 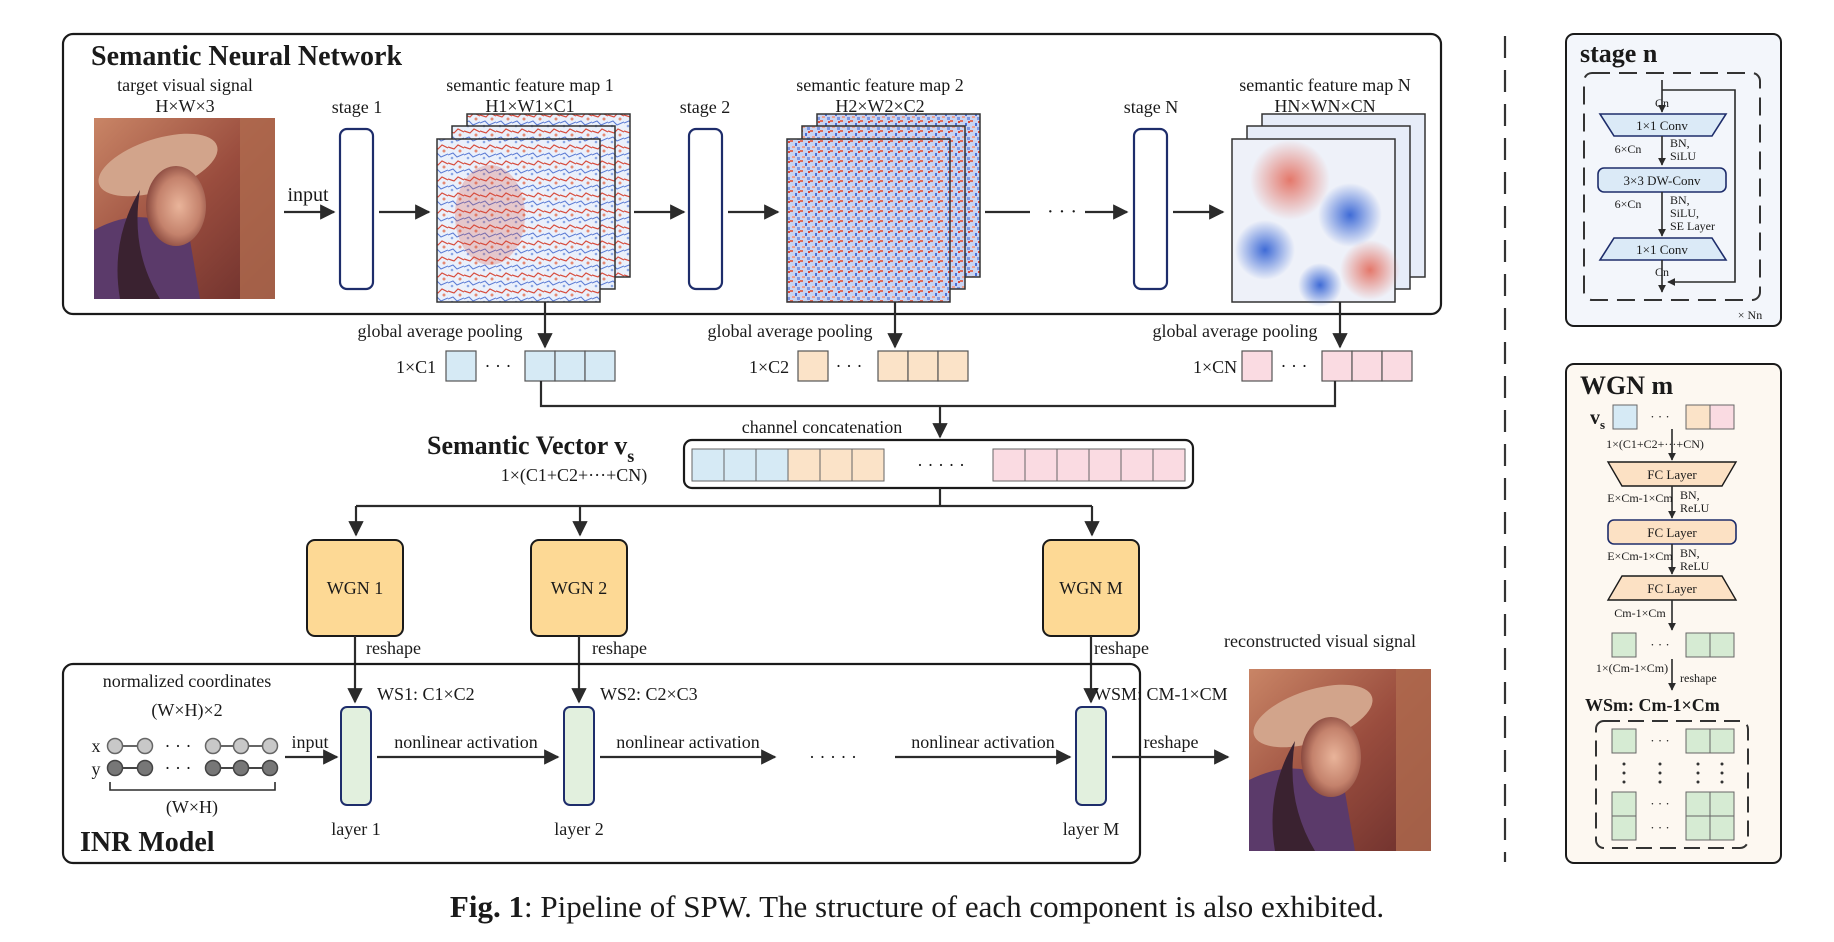 I want to click on stage-n-conv2-label: 1×1 Conv, so click(x=1662, y=249).